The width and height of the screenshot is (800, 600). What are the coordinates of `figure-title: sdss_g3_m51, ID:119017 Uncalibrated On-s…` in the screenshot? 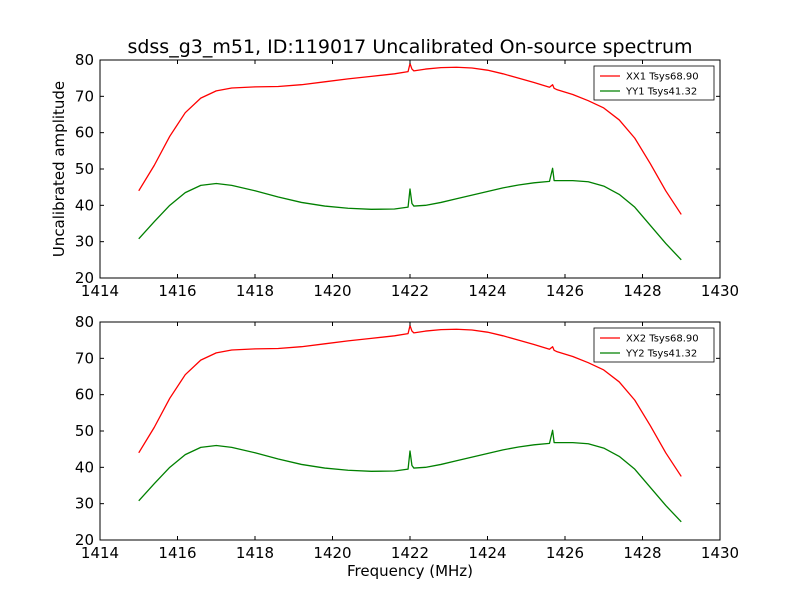 It's located at (409, 47).